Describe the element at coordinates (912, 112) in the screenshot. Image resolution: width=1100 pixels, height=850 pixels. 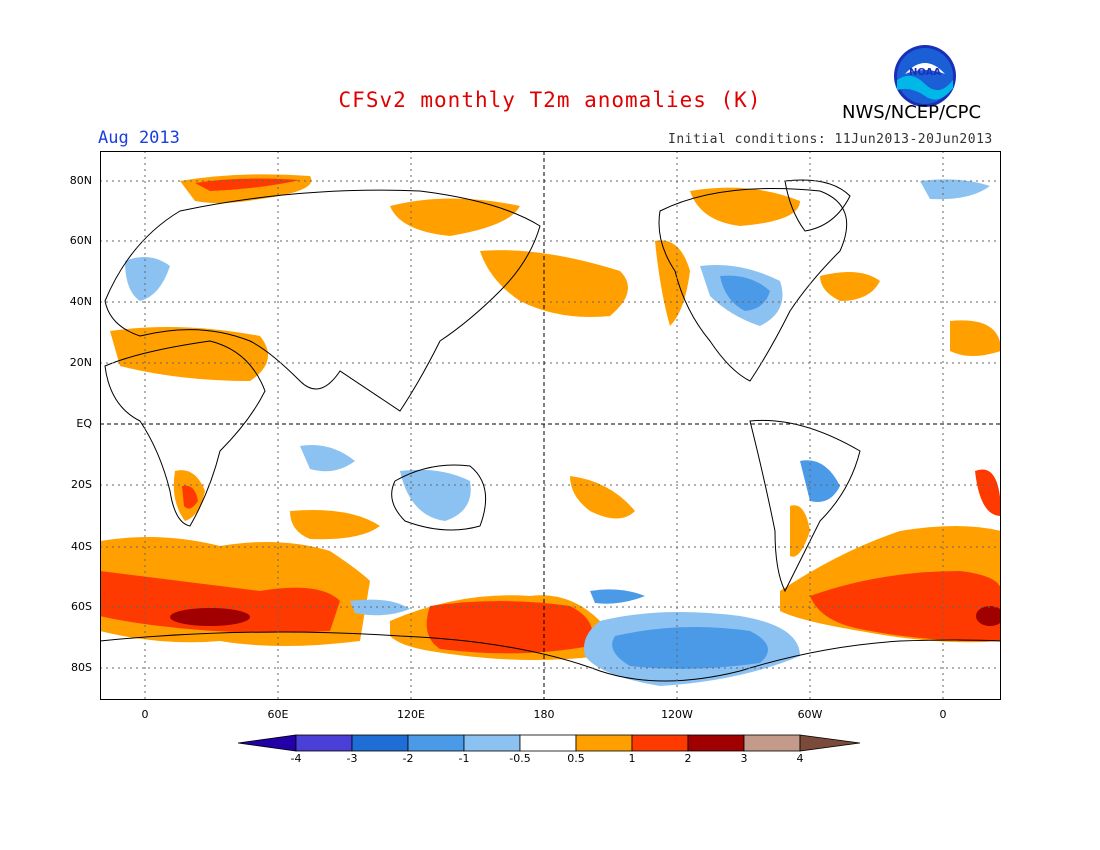
I see `organization-label: NWS/NCEP/CPC` at that location.